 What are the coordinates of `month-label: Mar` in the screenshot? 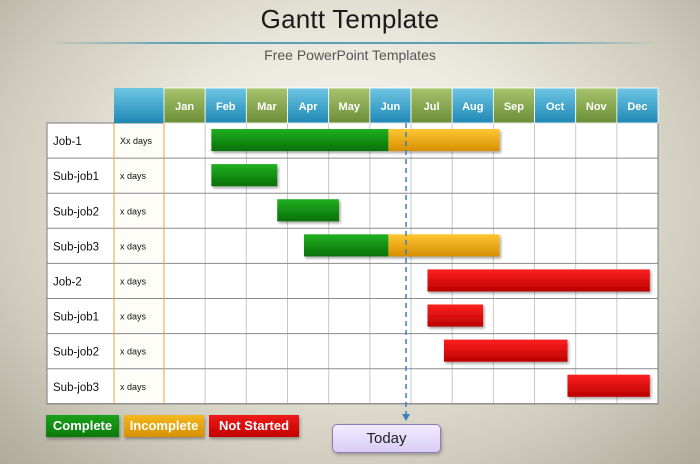 It's located at (267, 107).